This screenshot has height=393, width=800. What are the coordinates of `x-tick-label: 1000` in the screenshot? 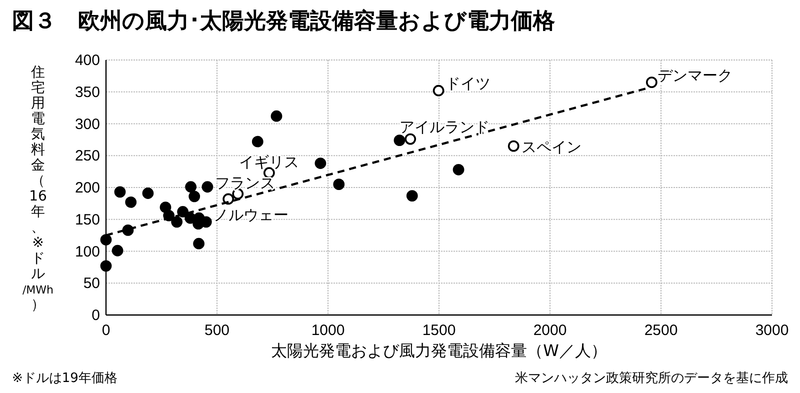 It's located at (328, 330).